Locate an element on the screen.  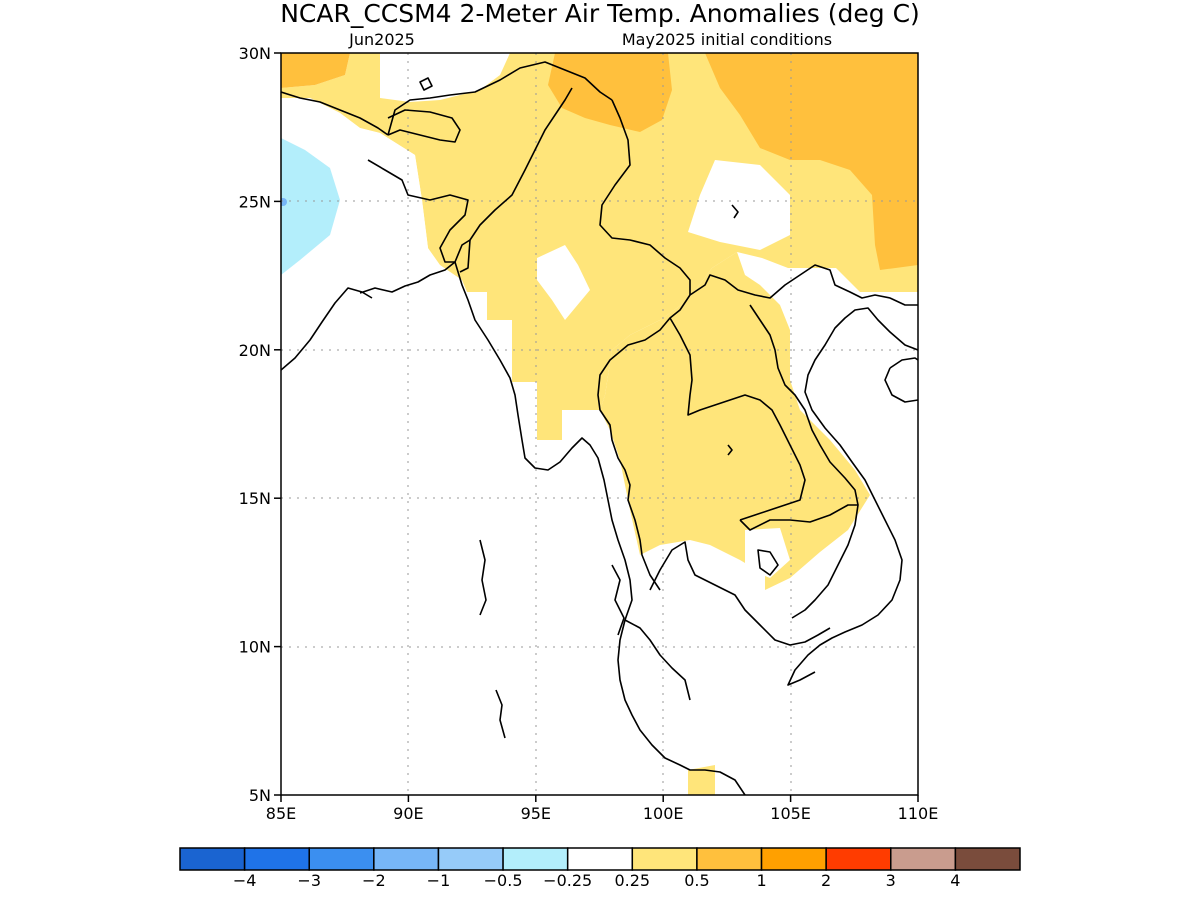
colorbar-label: −4 is located at coordinates (245, 880).